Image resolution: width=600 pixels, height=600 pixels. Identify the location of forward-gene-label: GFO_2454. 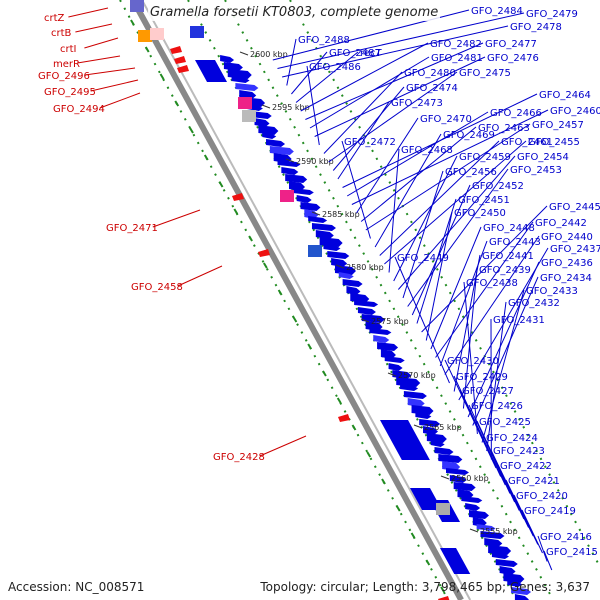
(543, 157).